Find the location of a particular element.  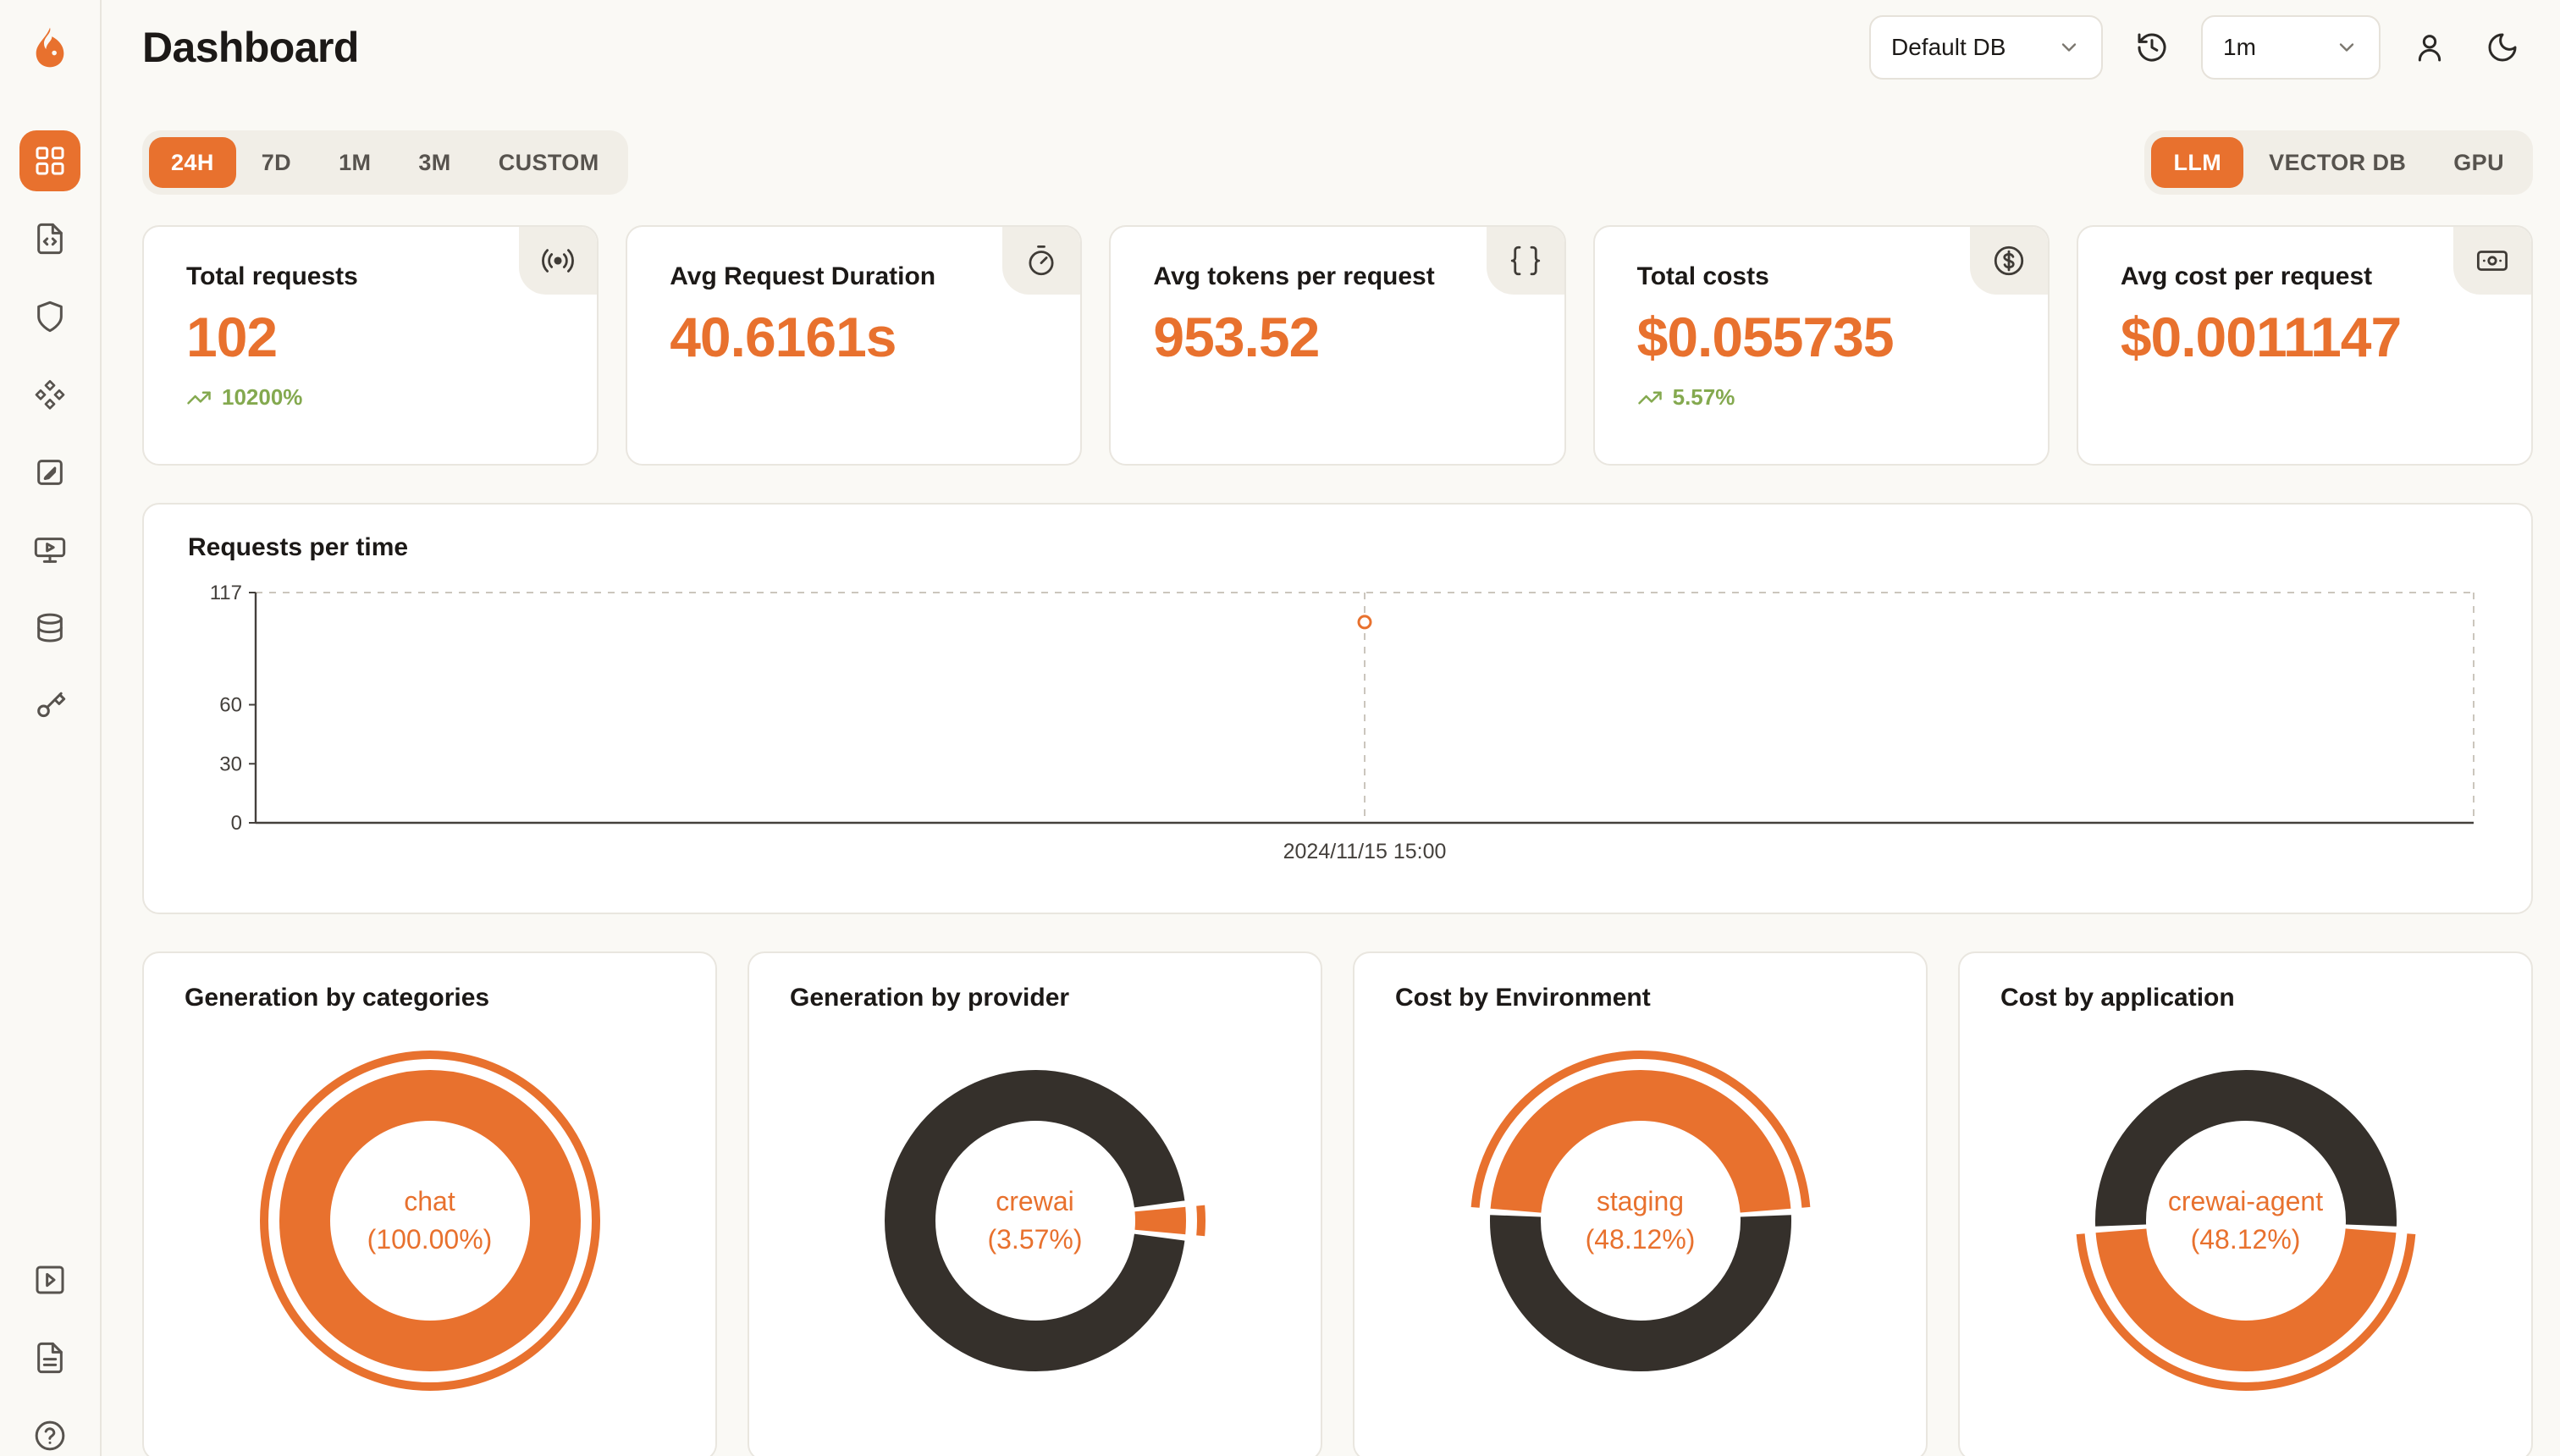

donut-title: Cost by Environment is located at coordinates (1523, 998).